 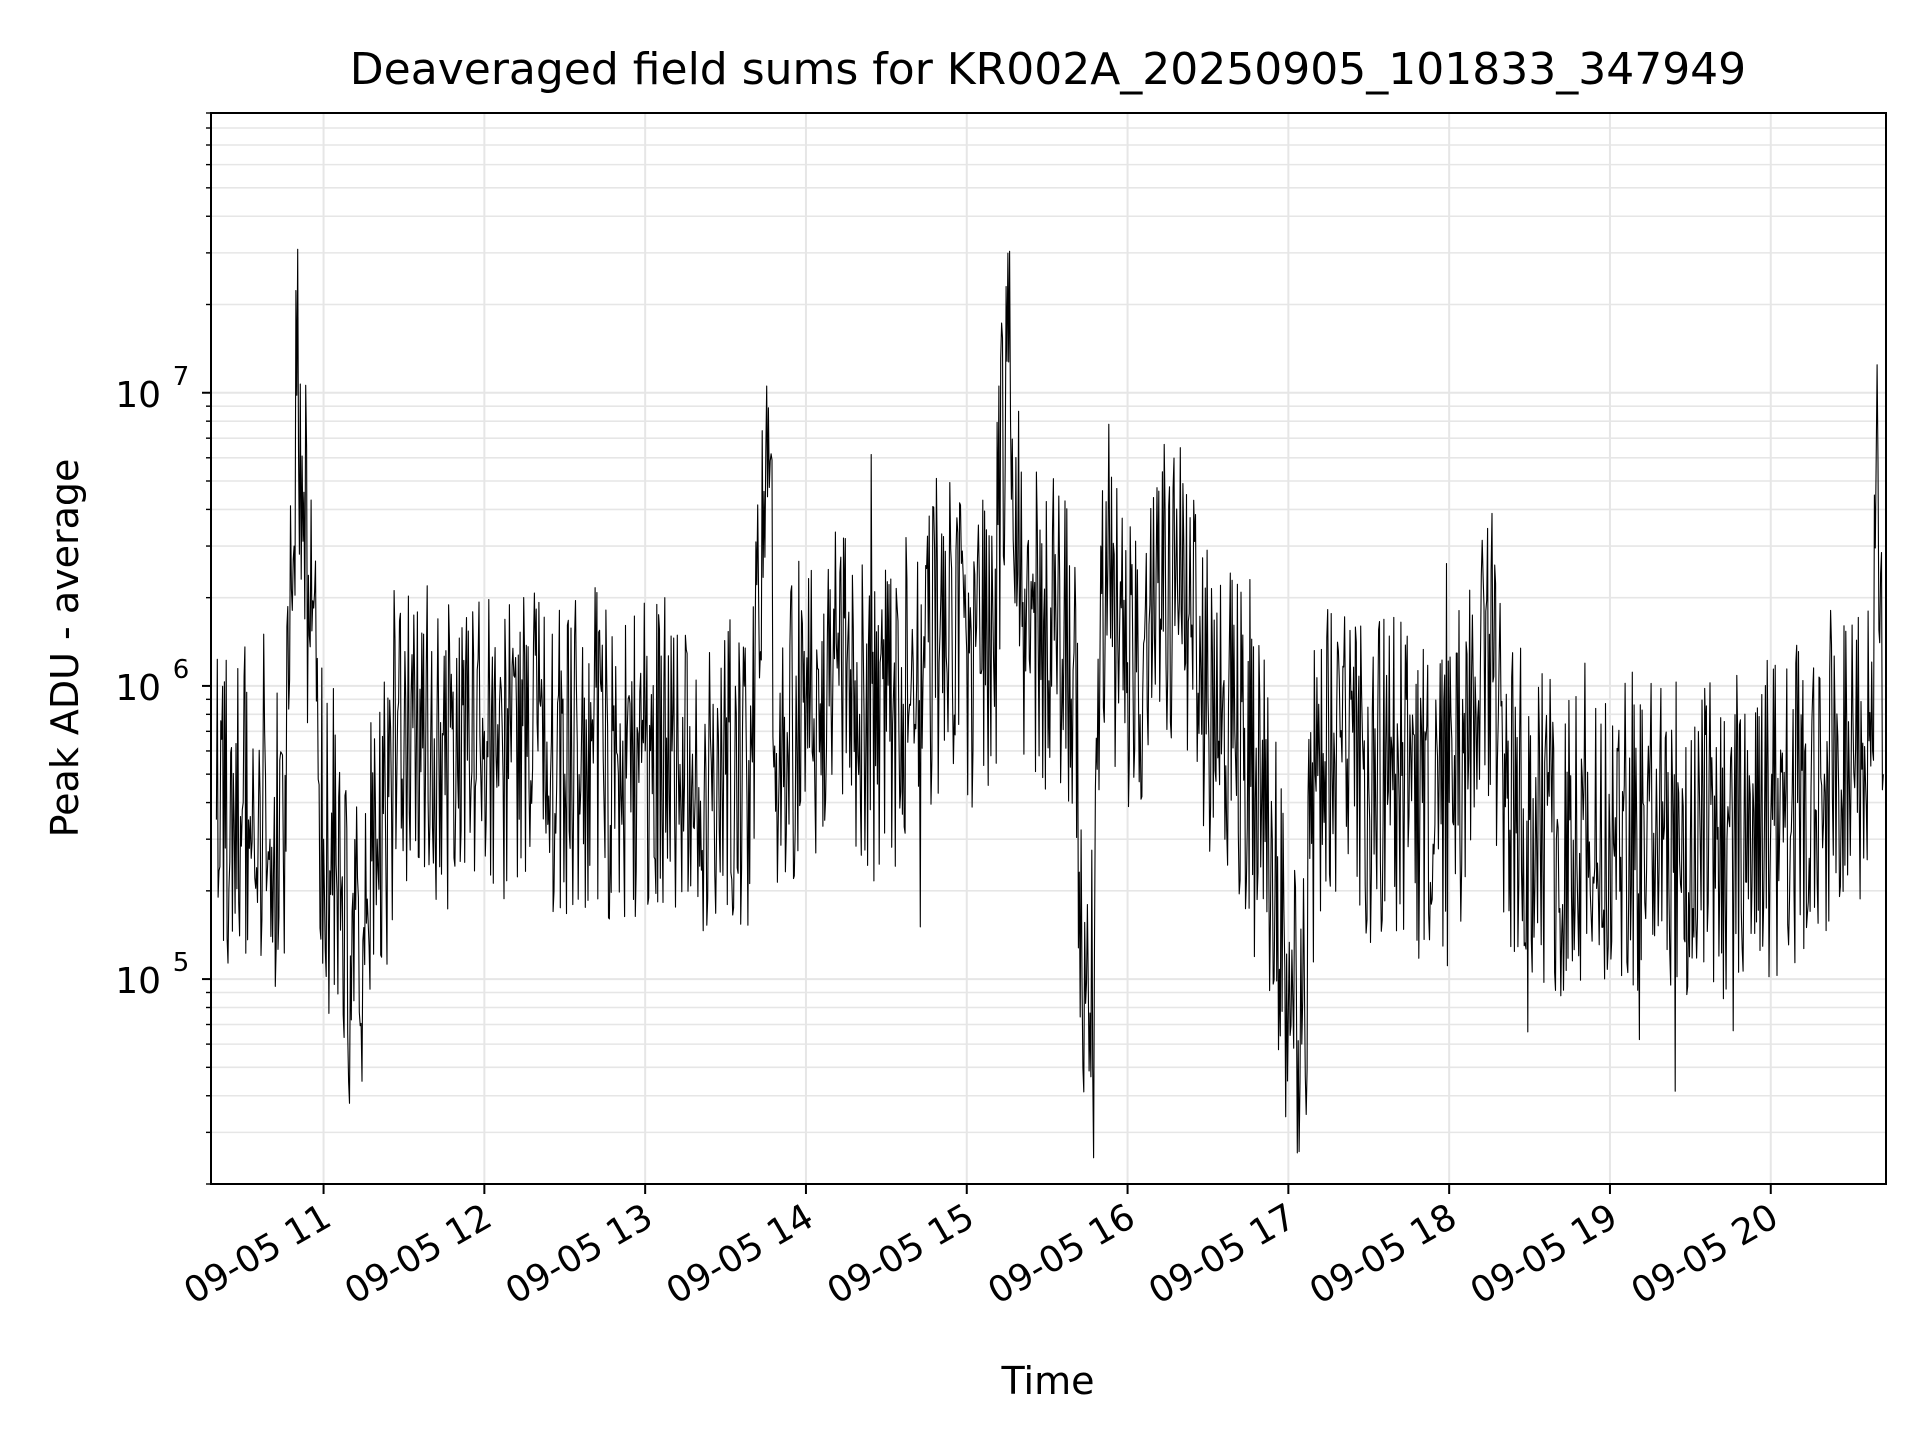 What do you see at coordinates (181, 670) in the screenshot?
I see `y-tick-exponent: 6` at bounding box center [181, 670].